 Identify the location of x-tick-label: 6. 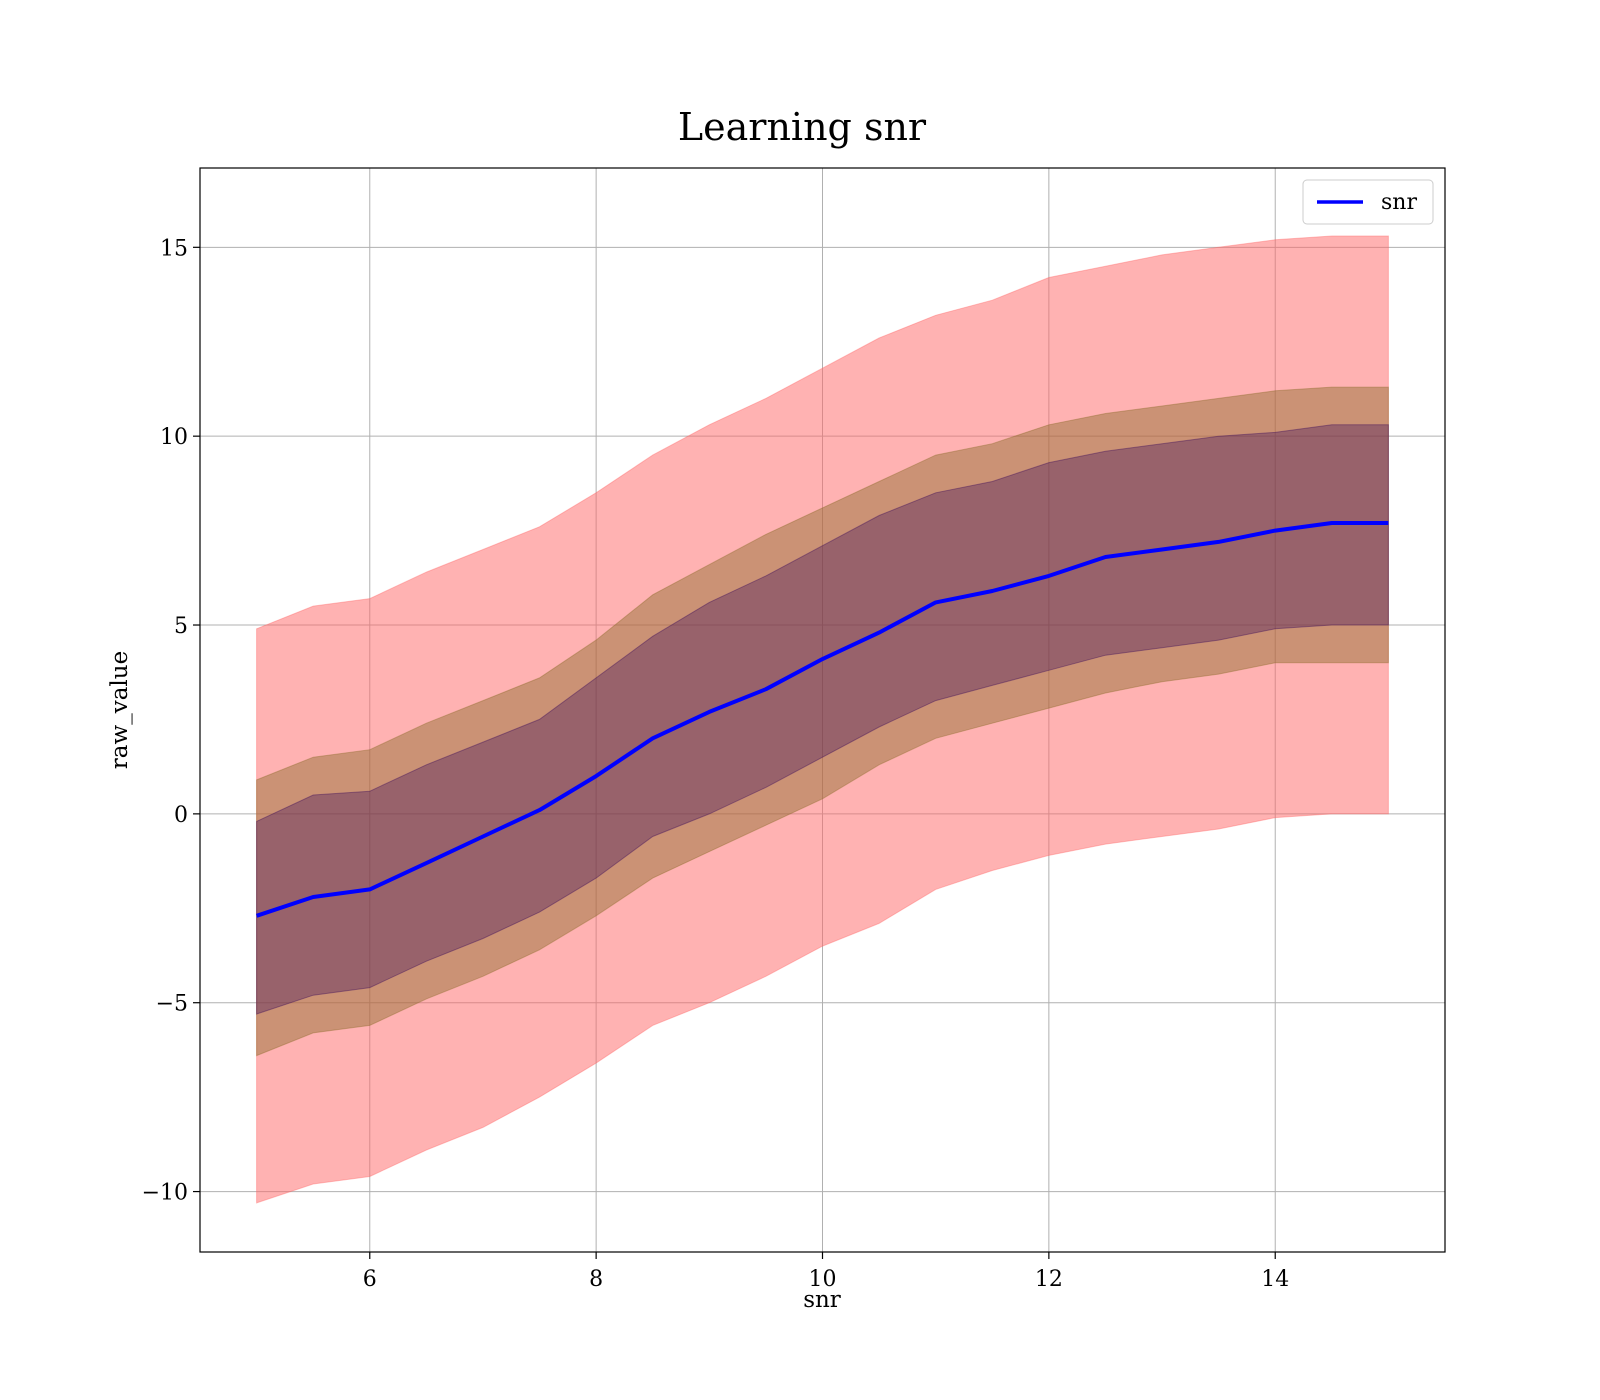
(370, 1279).